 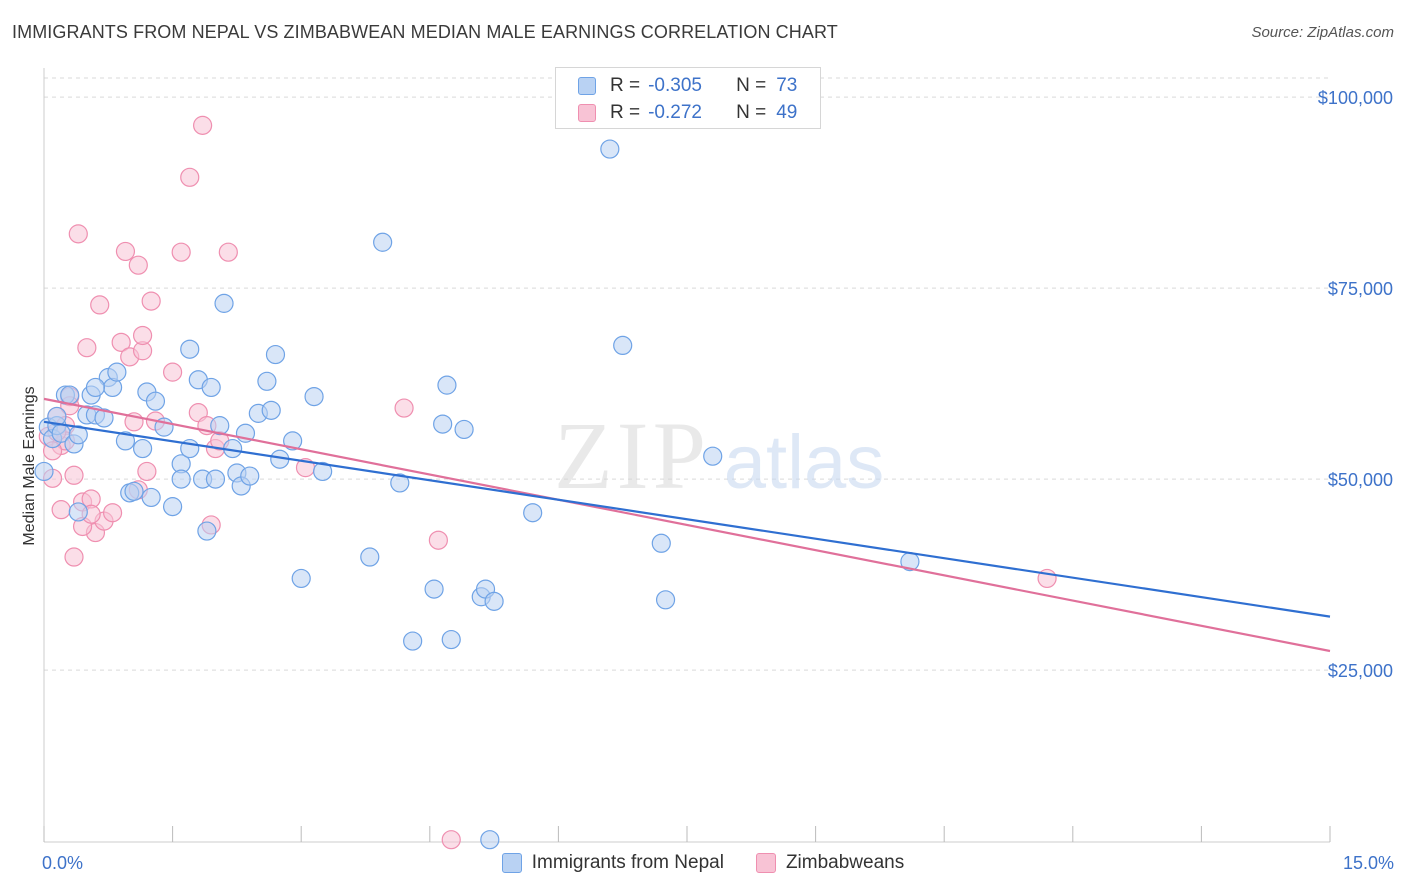 I want to click on x-tick-label: 0.0%, so click(x=62, y=863).